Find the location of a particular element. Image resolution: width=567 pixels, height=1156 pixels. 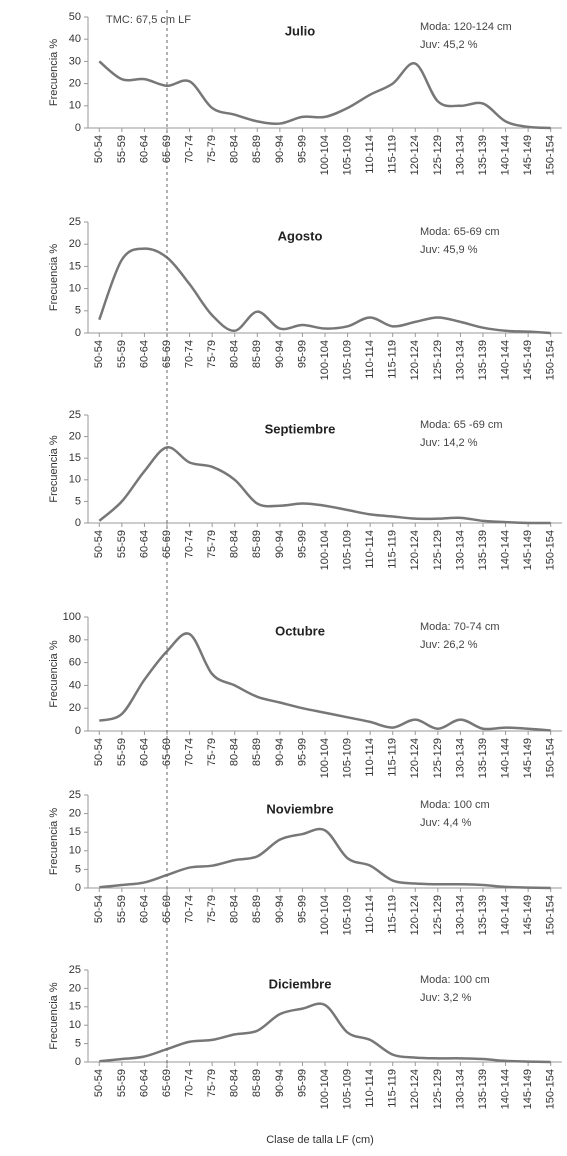

chart-title: Septiembre is located at coordinates (300, 428).